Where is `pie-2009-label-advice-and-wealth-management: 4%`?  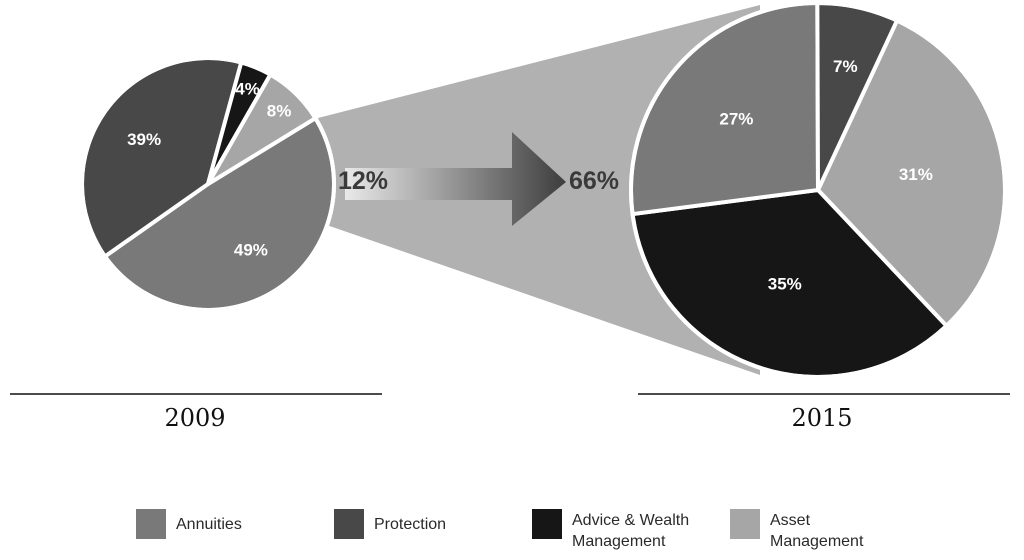 pie-2009-label-advice-and-wealth-management: 4% is located at coordinates (247, 89).